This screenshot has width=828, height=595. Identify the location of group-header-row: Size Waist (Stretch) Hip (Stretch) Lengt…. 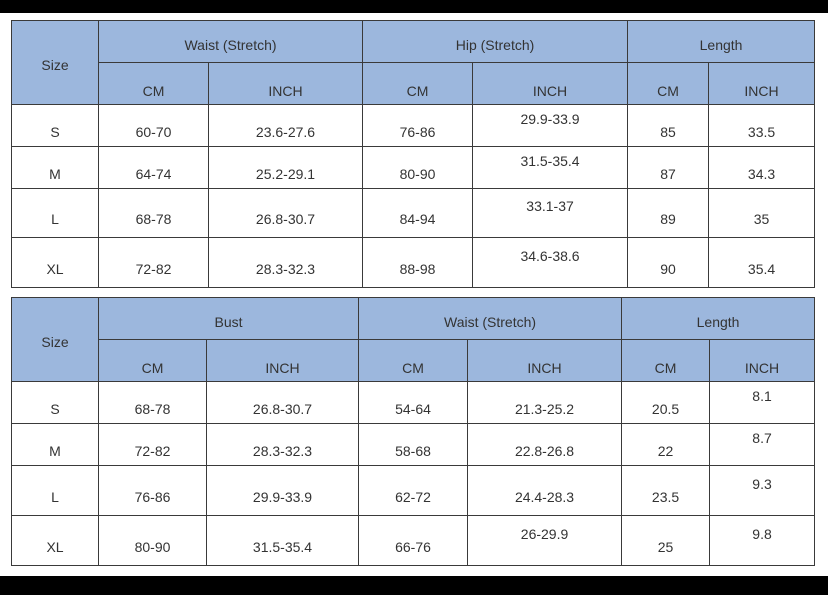
(413, 62).